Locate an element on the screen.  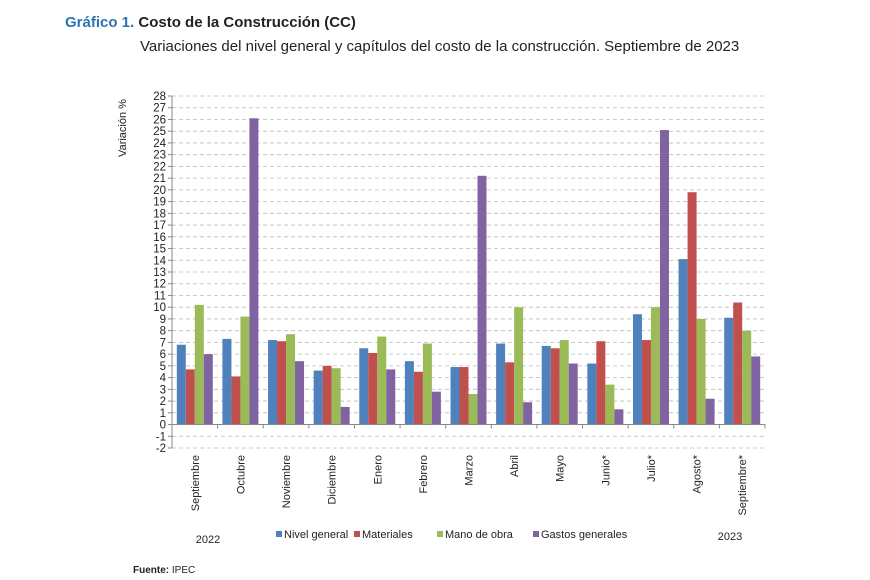
y-tick-label: 14 is located at coordinates (159, 261).